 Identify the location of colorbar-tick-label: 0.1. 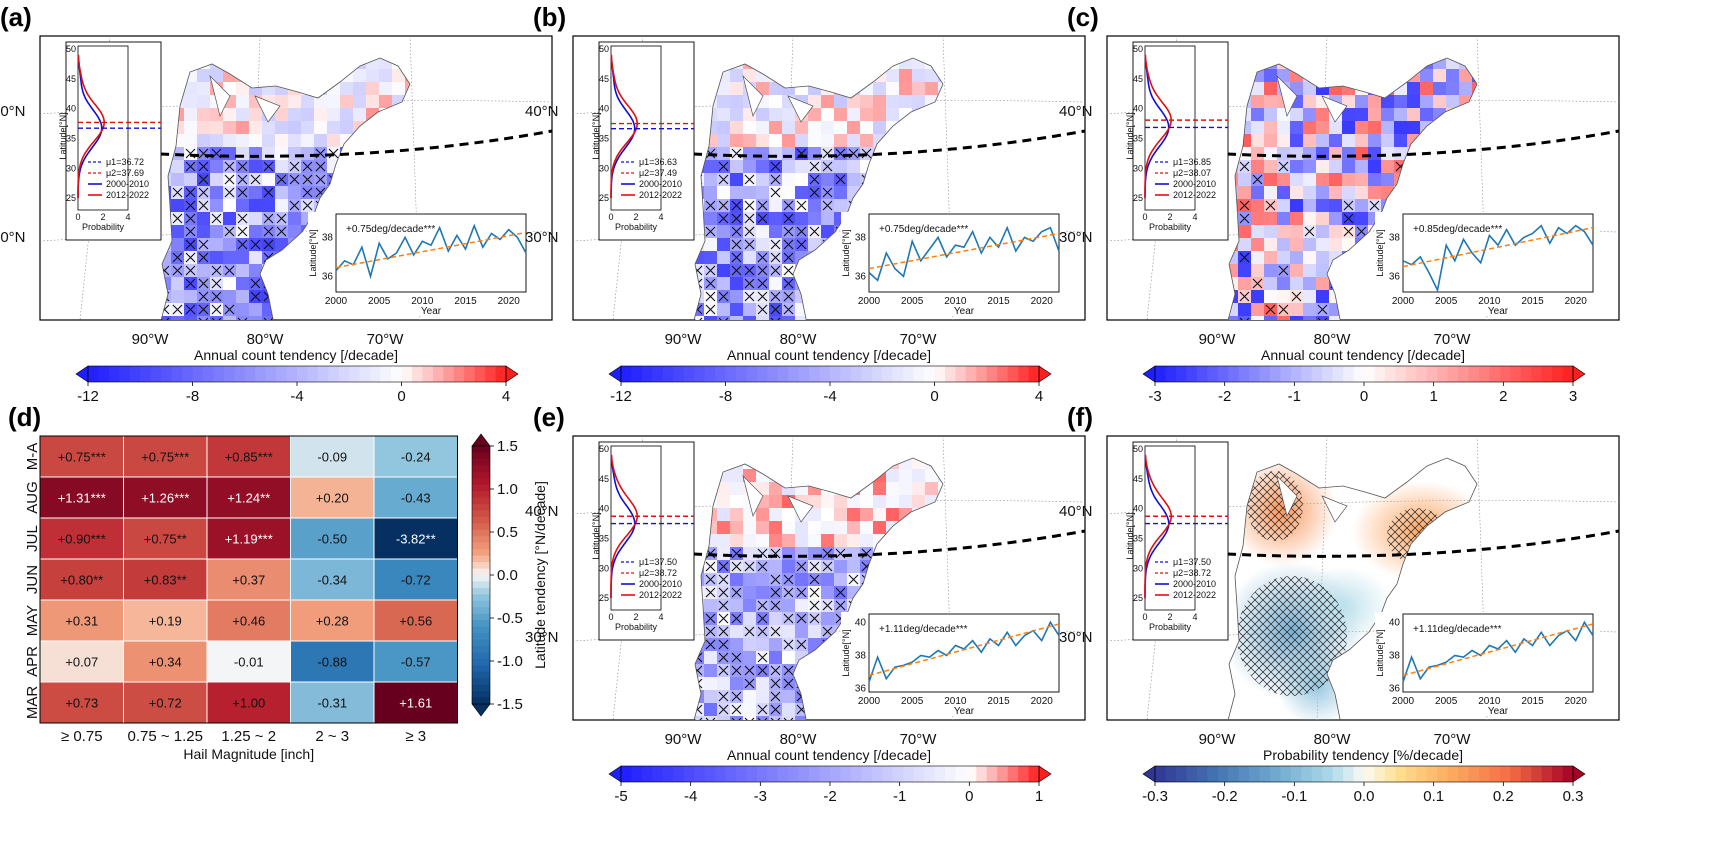
(1433, 796).